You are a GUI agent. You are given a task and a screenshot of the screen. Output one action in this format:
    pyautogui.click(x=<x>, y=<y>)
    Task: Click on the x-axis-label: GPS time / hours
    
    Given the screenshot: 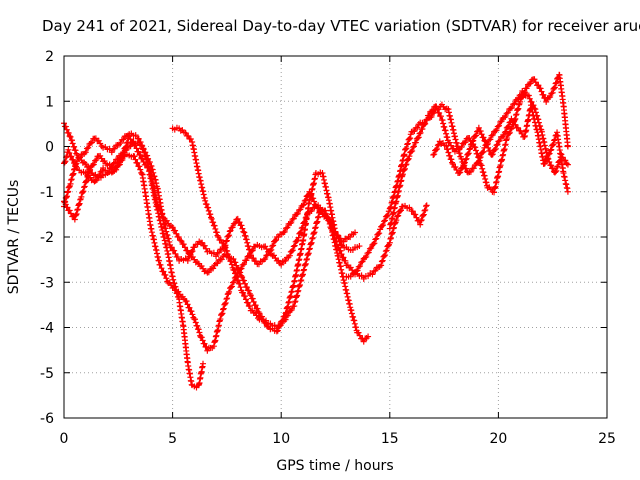 What is the action you would take?
    pyautogui.click(x=334, y=466)
    